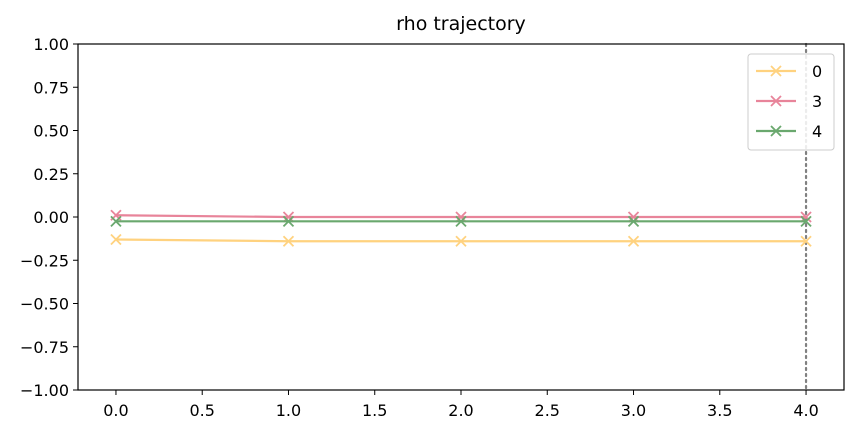 This screenshot has height=429, width=852. I want to click on y-tick-label: 0.50, so click(51, 131).